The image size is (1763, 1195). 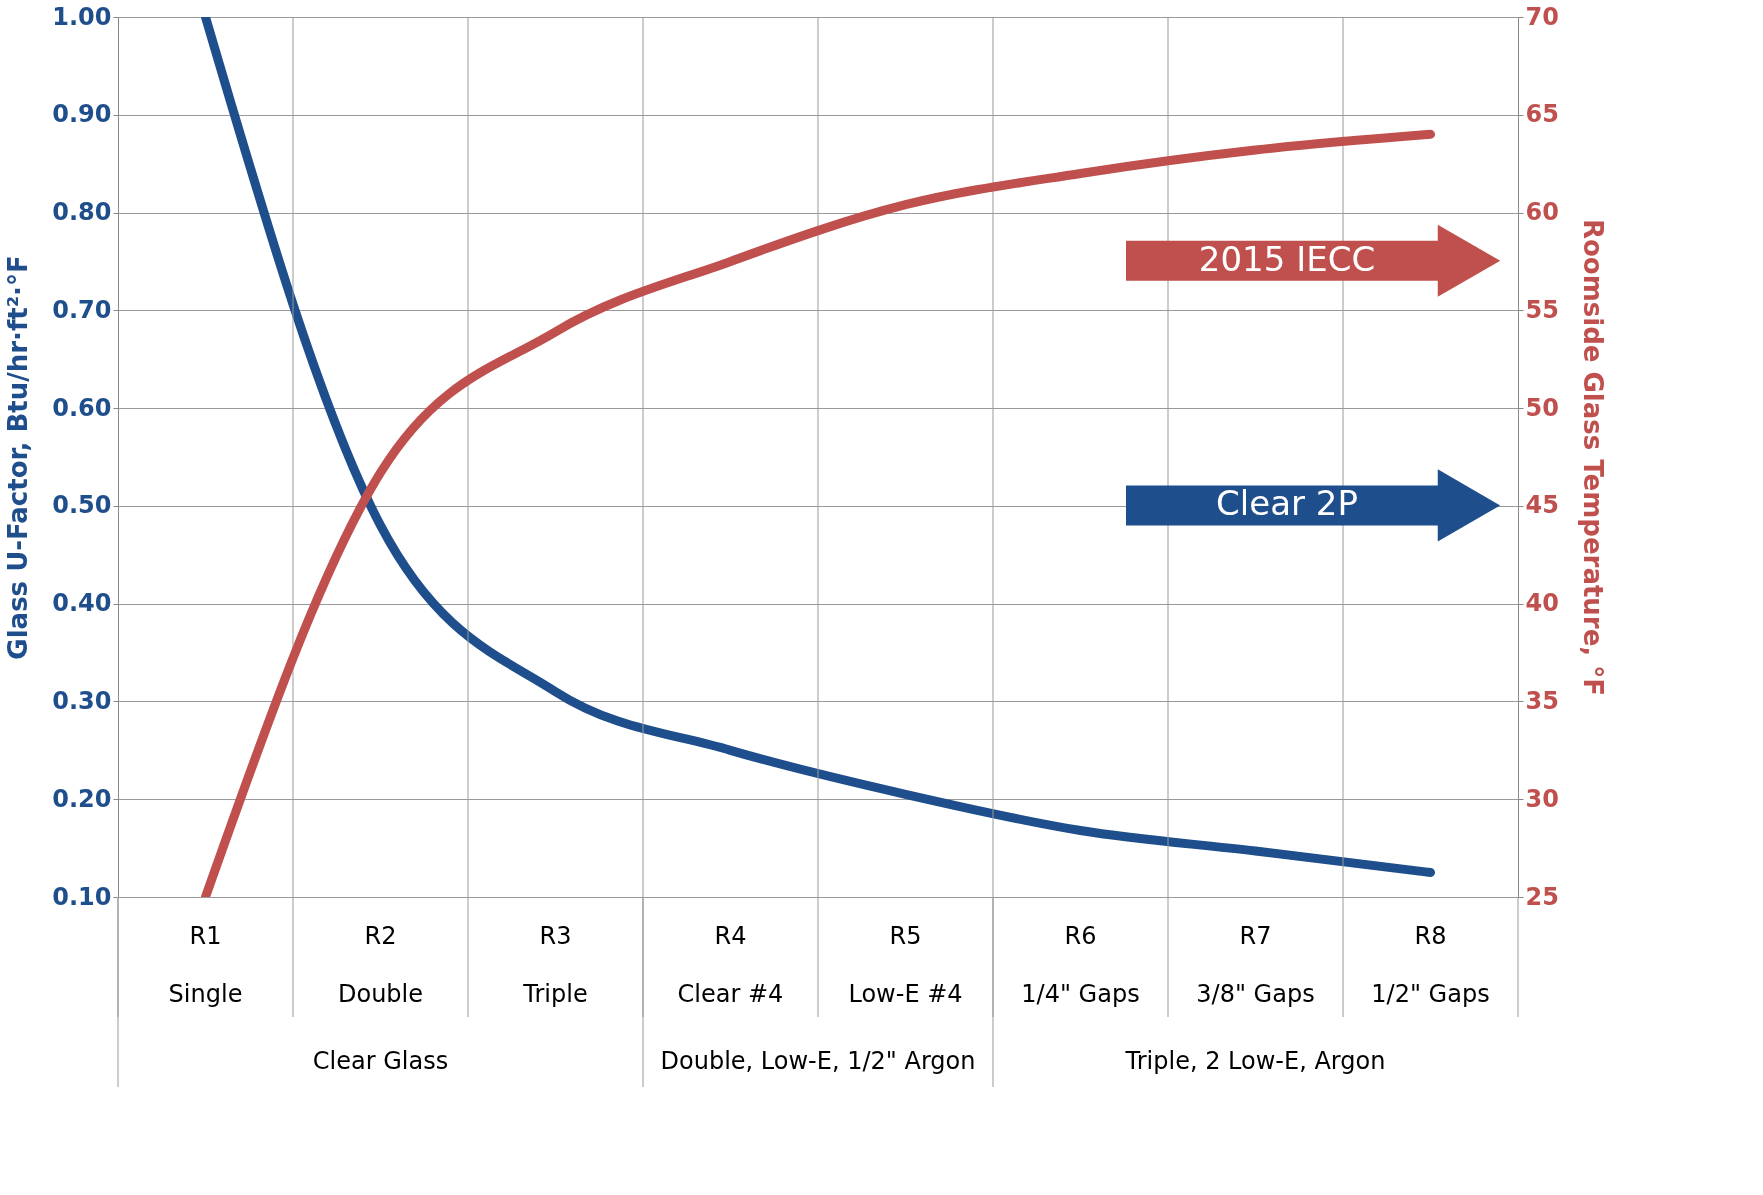 What do you see at coordinates (1430, 965) in the screenshot?
I see `category-label: R8 1/2" Gaps` at bounding box center [1430, 965].